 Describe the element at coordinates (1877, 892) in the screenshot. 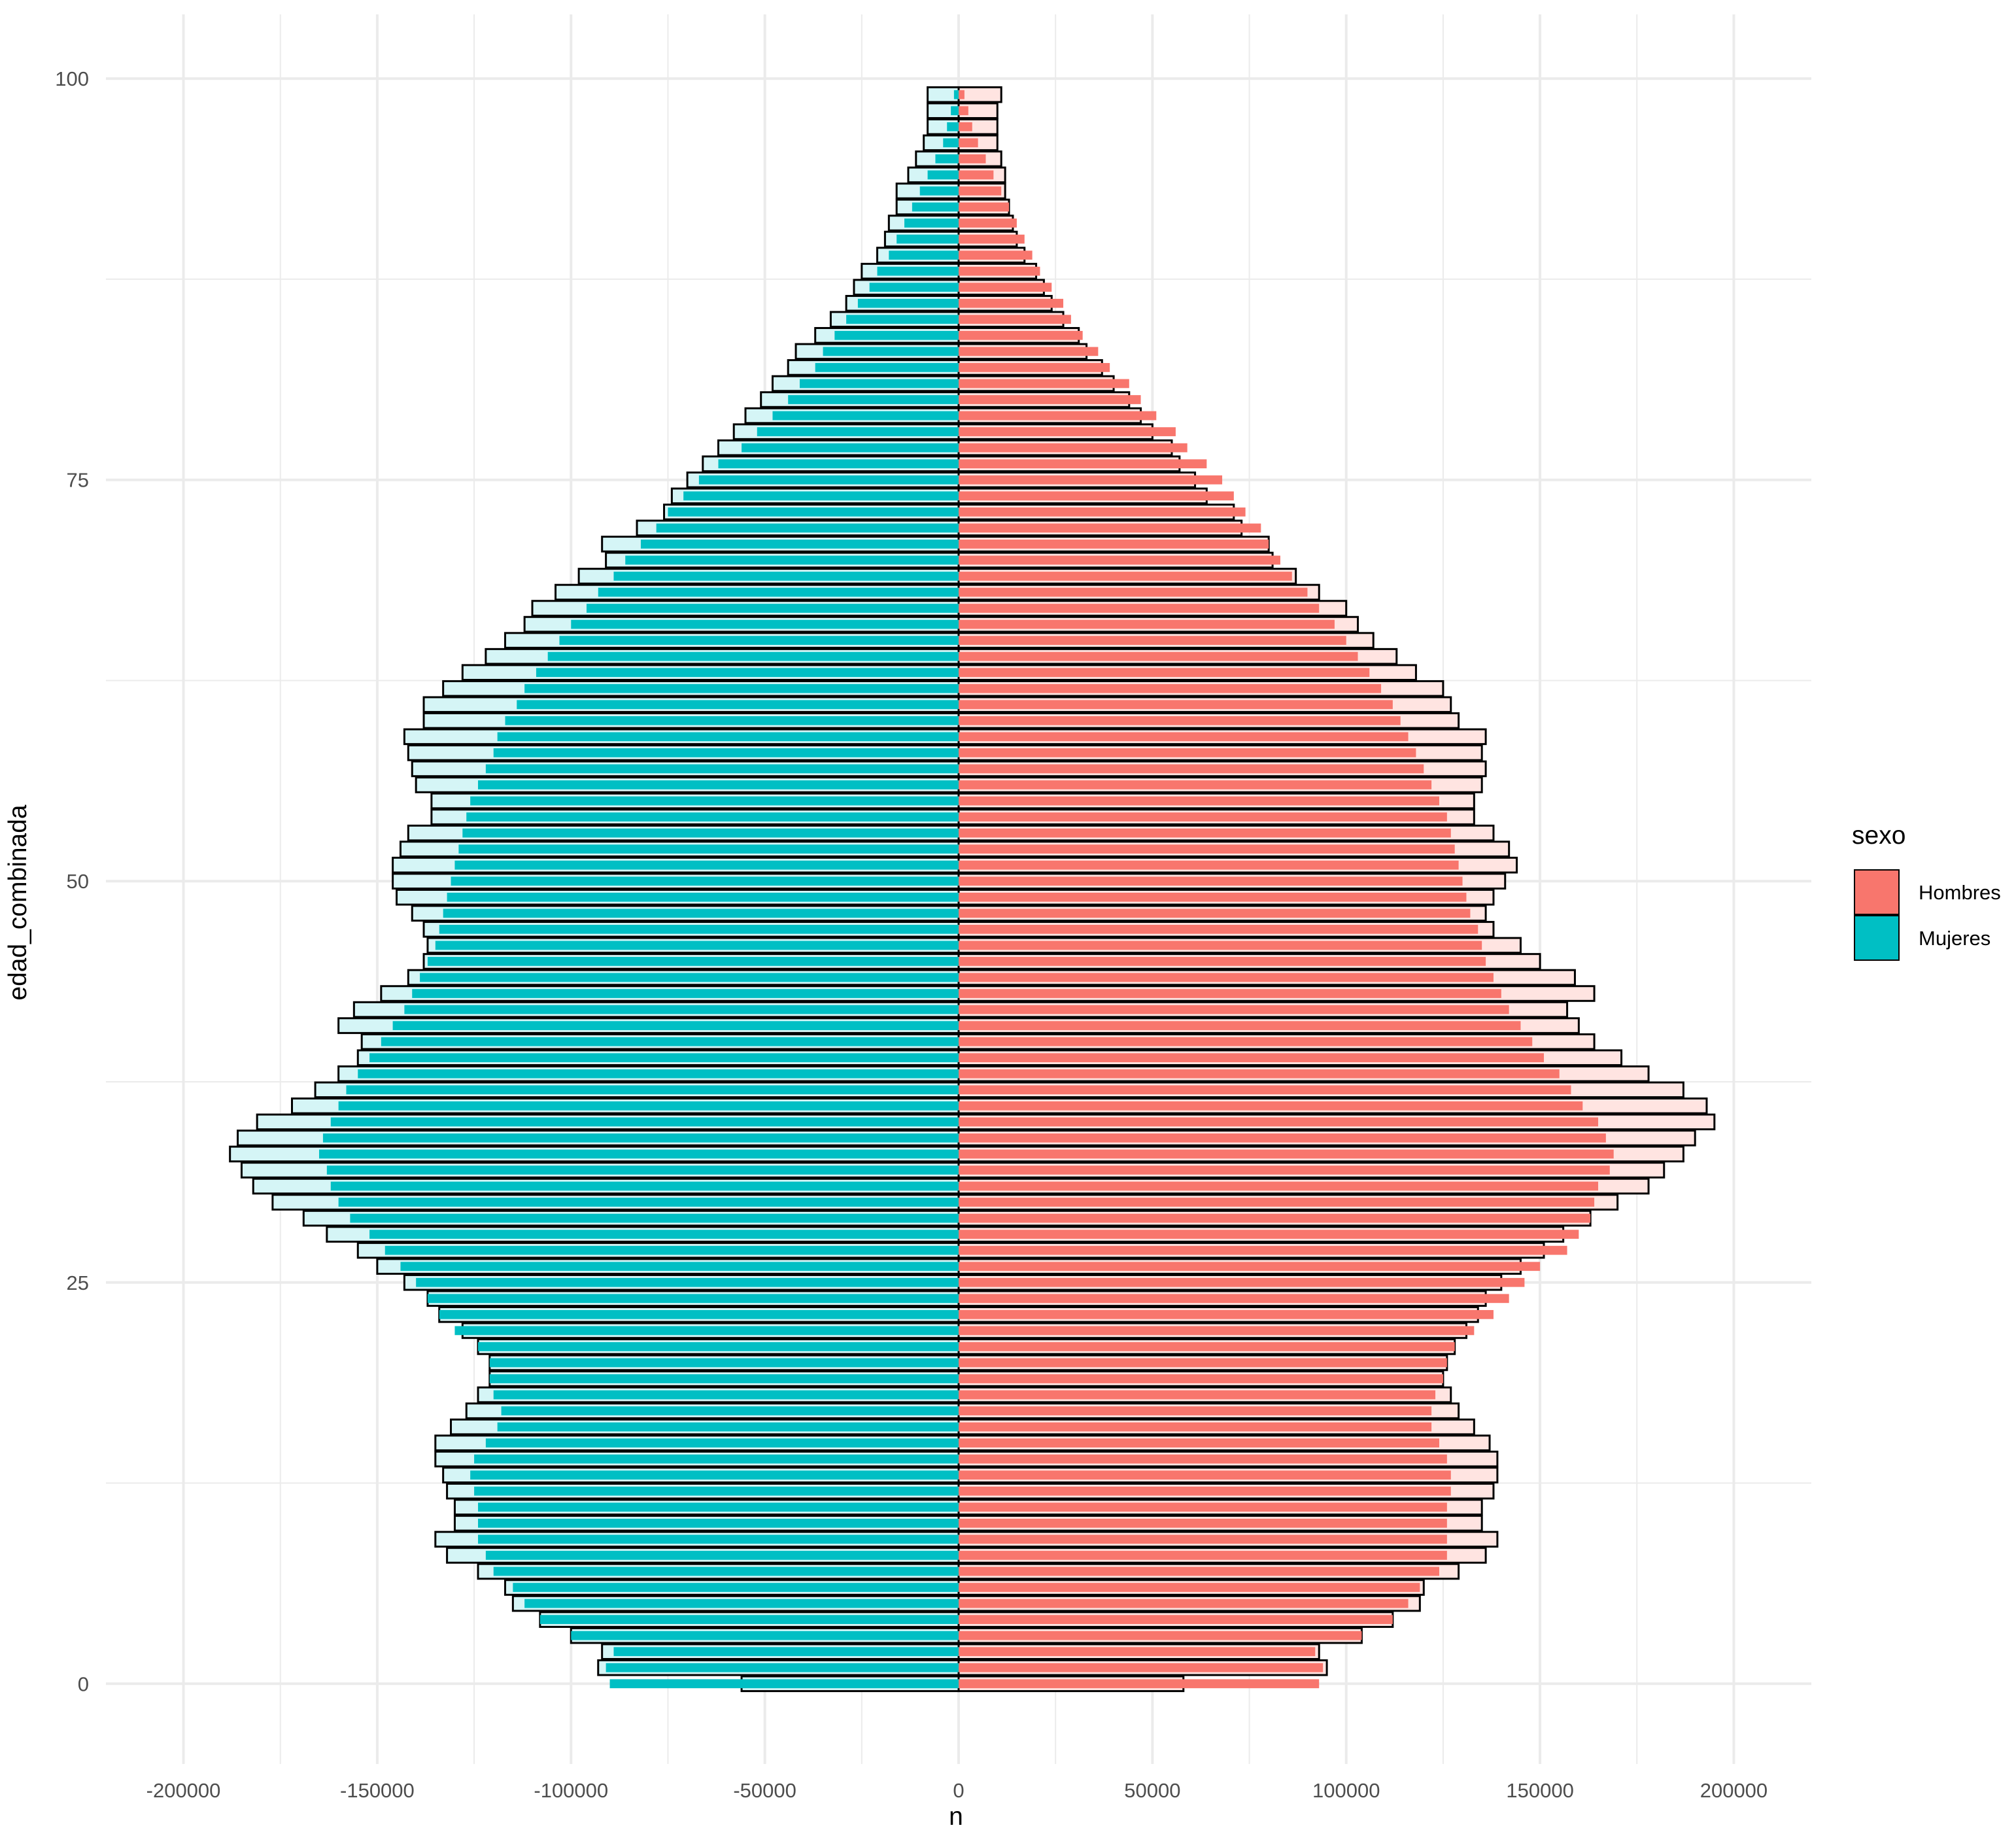

I see `legend-swatch-hombres` at that location.